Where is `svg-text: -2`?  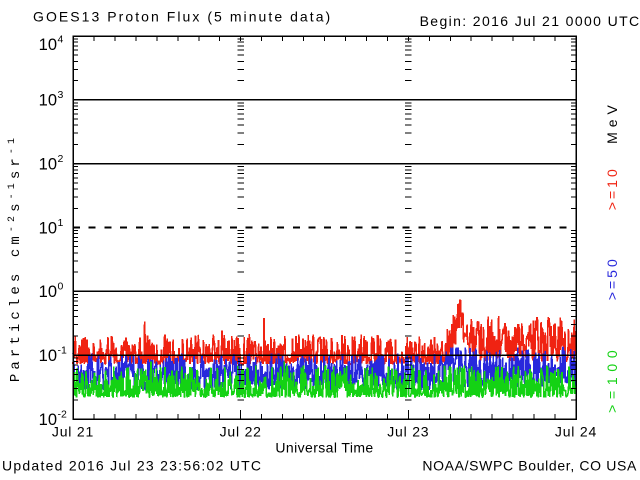 svg-text: -2 is located at coordinates (62, 414).